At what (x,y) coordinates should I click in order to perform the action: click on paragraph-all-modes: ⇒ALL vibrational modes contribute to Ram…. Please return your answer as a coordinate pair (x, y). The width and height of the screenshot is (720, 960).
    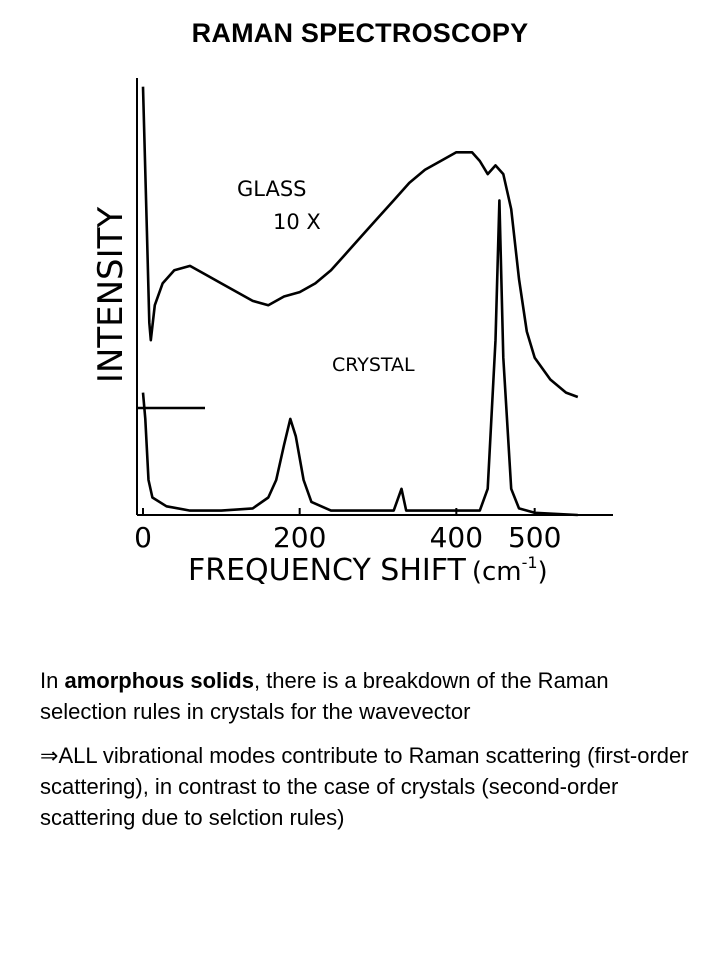
    Looking at the image, I should click on (365, 786).